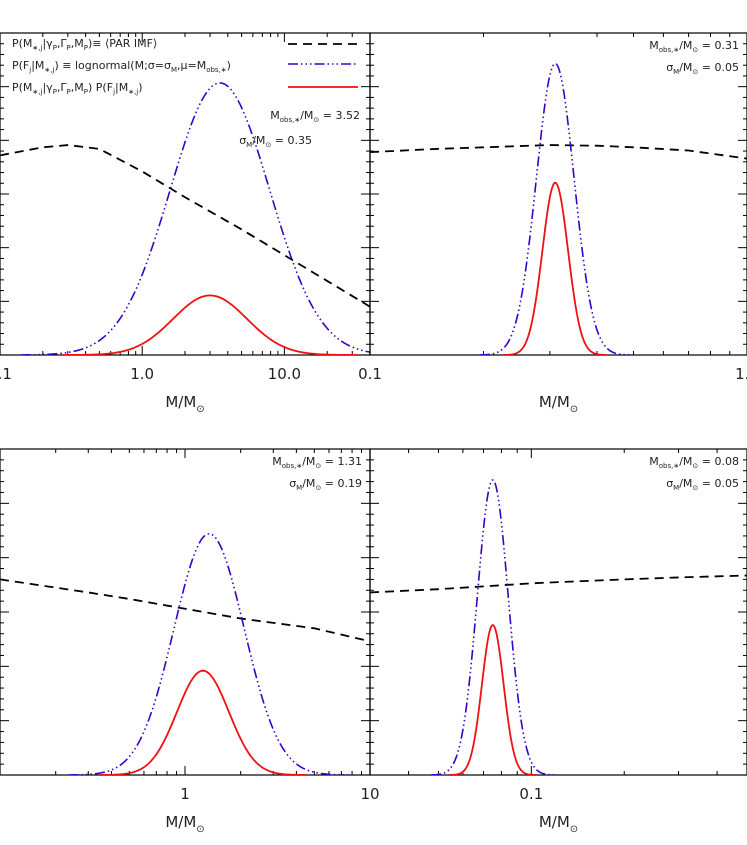  I want to click on annotation-mobs: Mobs,∗/M⊙ = 1.31, so click(317, 462).